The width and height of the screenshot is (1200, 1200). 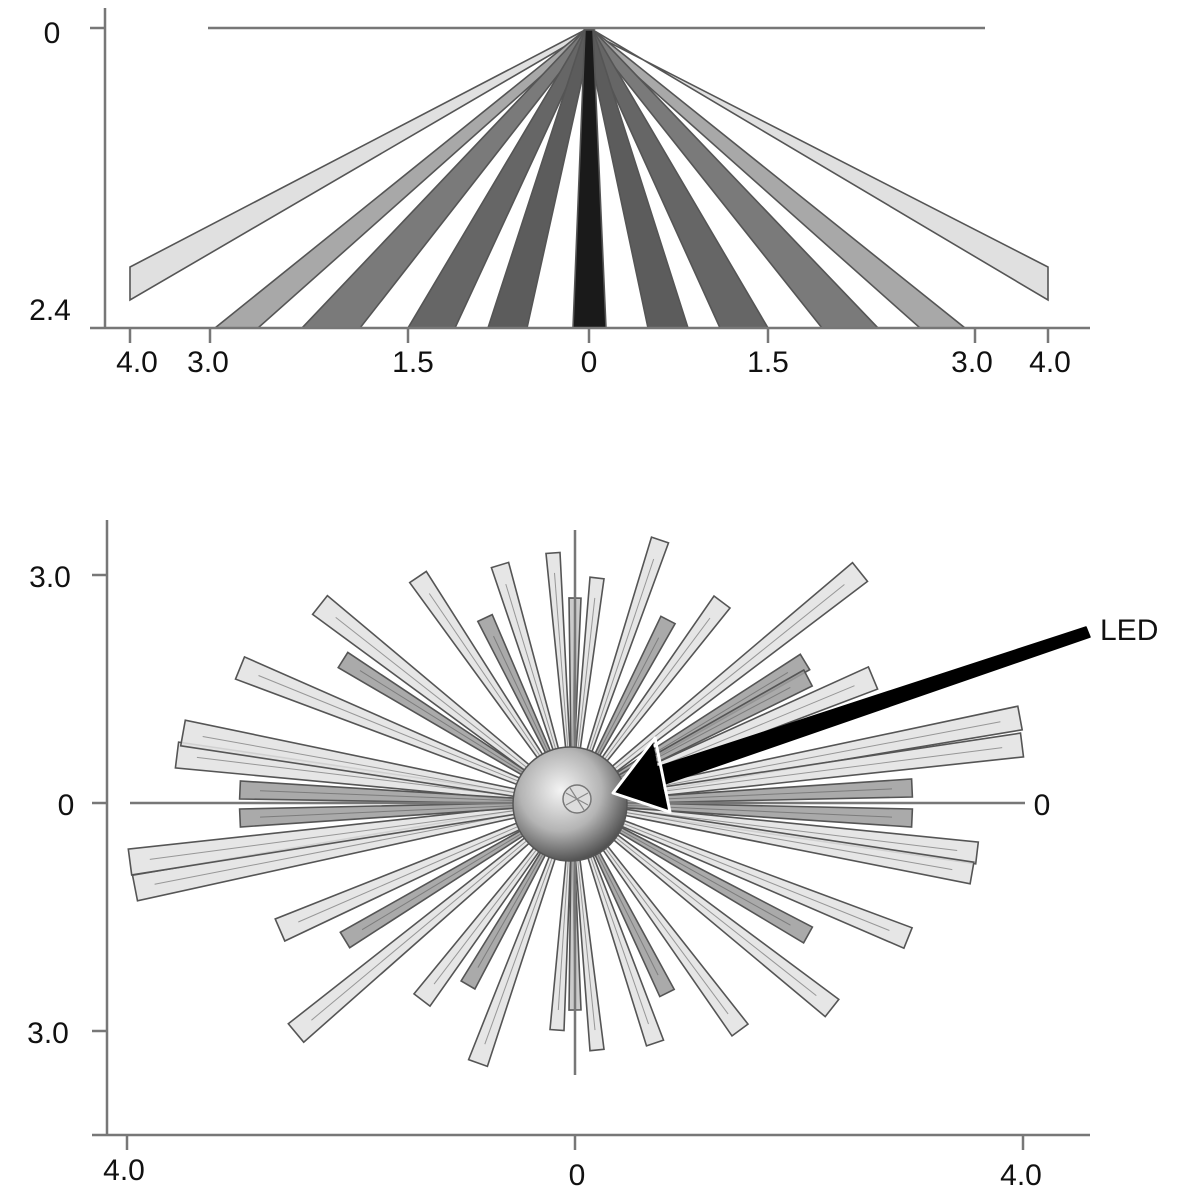 I want to click on side-view-x-ticks: 4.0 3.0 1.5 0 1.5 3.0 4.0, so click(x=593, y=353).